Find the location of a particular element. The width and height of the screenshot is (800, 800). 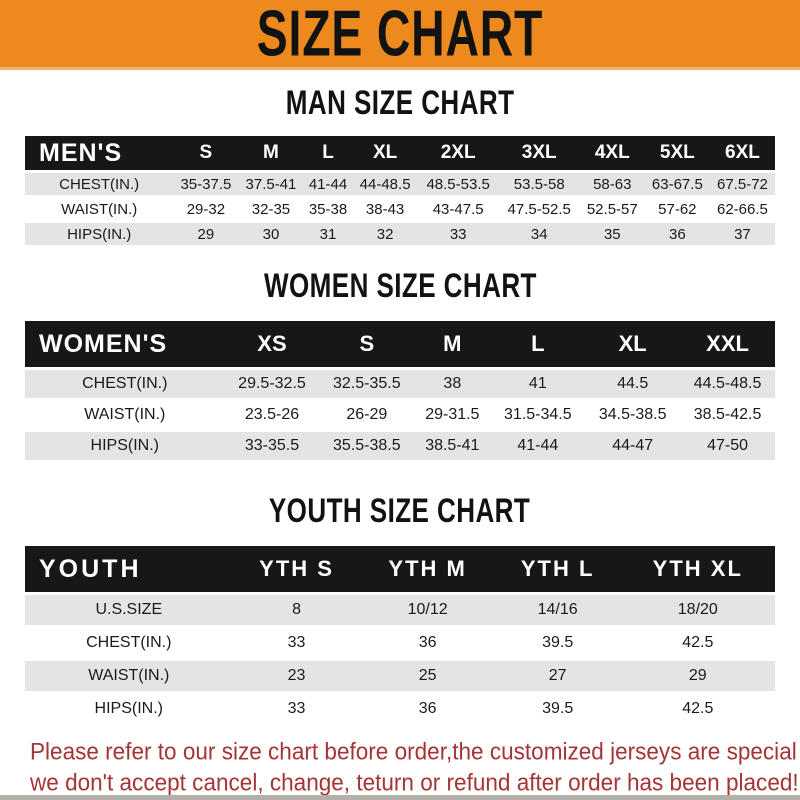

youth-cell-3-0: 33 is located at coordinates (296, 709).